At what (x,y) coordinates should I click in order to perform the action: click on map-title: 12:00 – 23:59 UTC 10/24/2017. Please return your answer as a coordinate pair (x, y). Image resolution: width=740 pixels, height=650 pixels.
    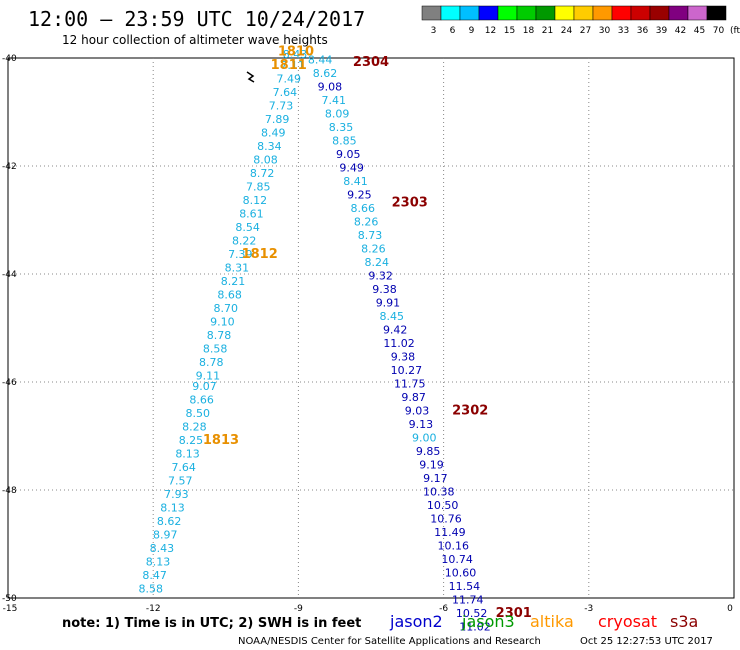
    Looking at the image, I should click on (196, 19).